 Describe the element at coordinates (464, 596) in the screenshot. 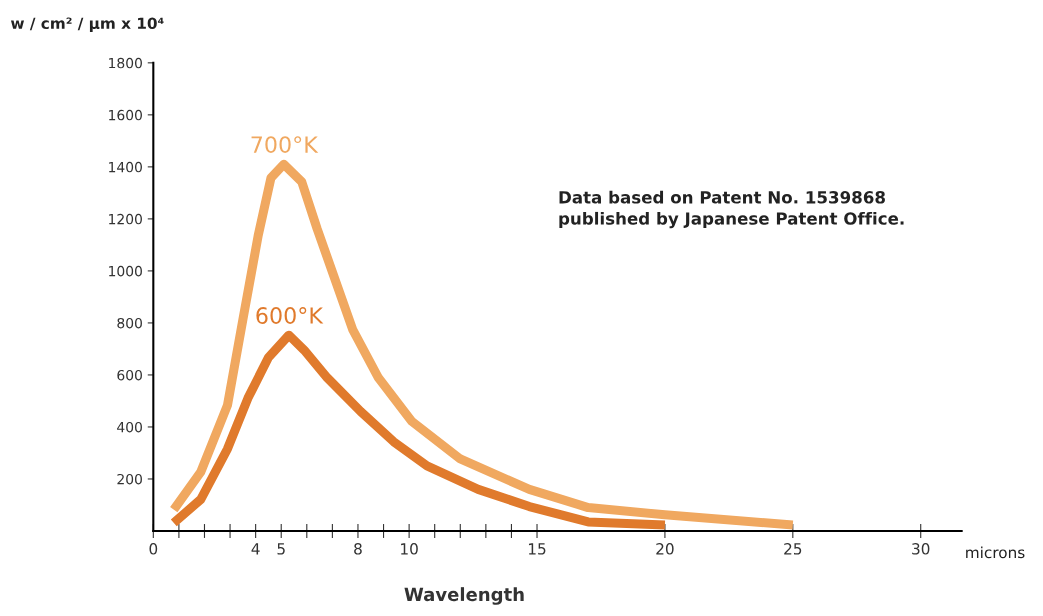

I see `x-axis-title: Wavelength` at that location.